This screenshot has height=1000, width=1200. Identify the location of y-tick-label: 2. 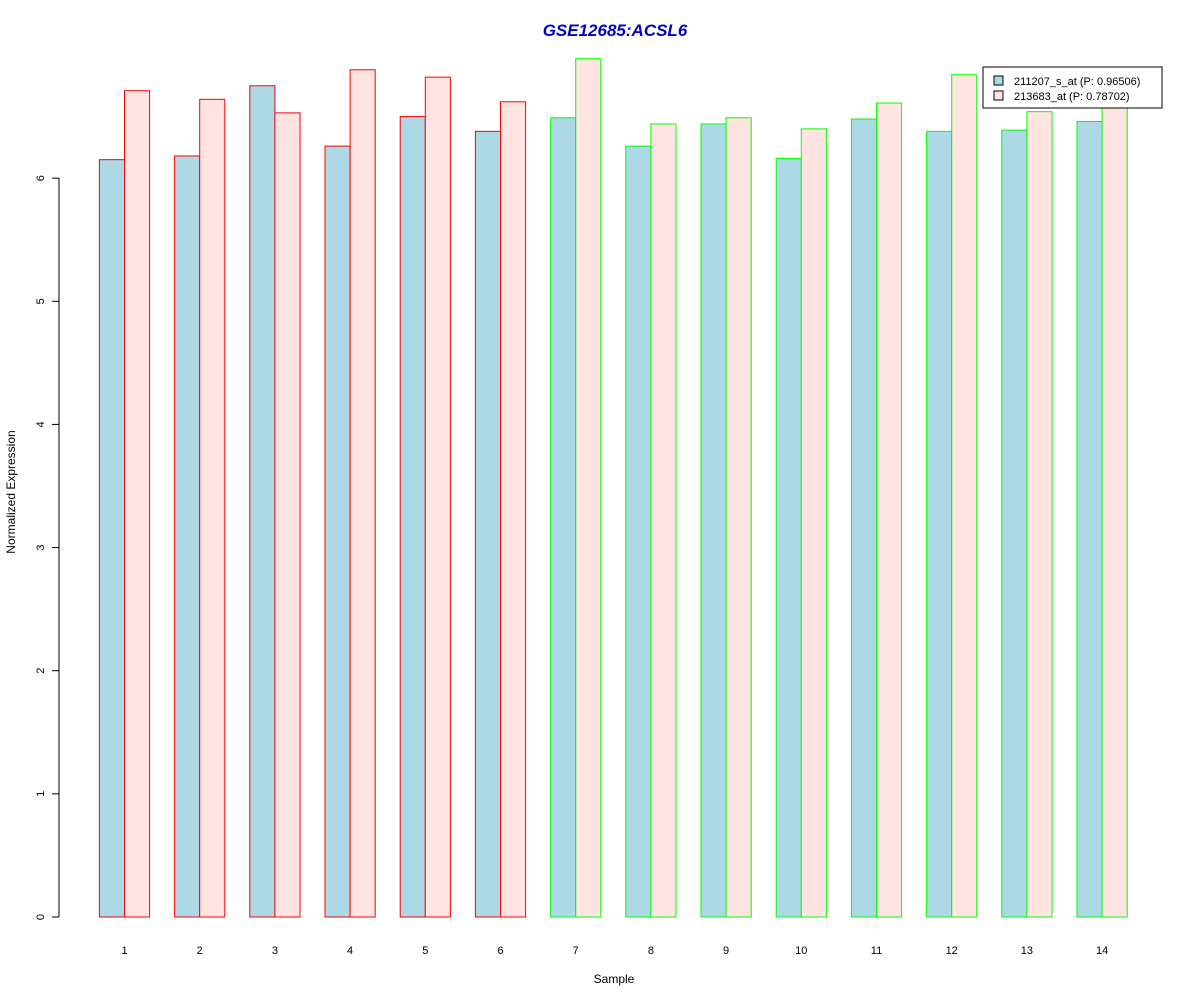
(41, 671).